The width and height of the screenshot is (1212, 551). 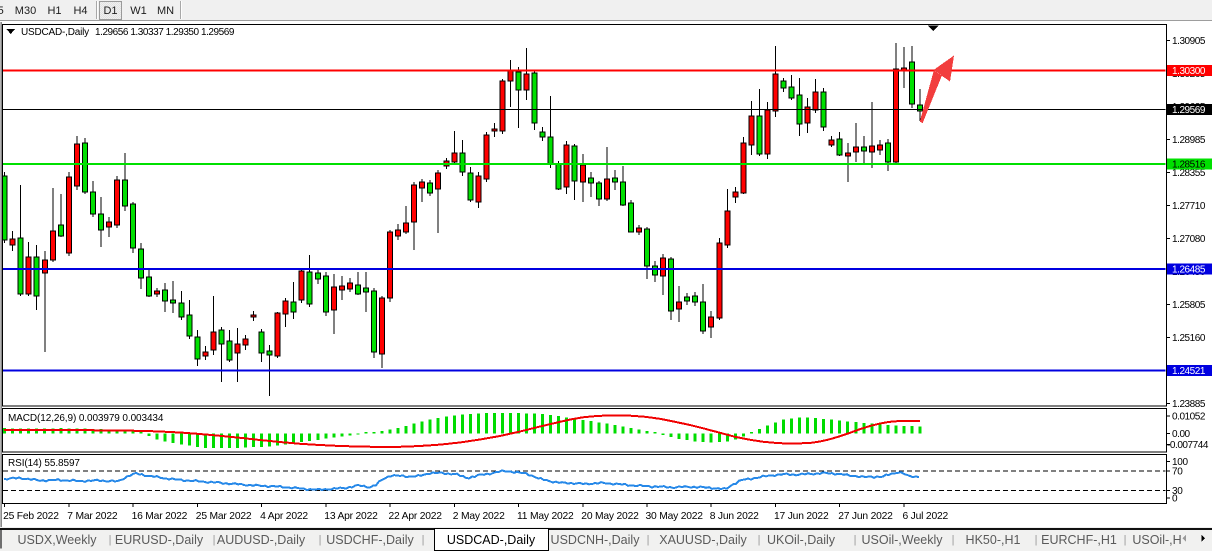 I want to click on svg-text: 1.23885, so click(x=1189, y=404).